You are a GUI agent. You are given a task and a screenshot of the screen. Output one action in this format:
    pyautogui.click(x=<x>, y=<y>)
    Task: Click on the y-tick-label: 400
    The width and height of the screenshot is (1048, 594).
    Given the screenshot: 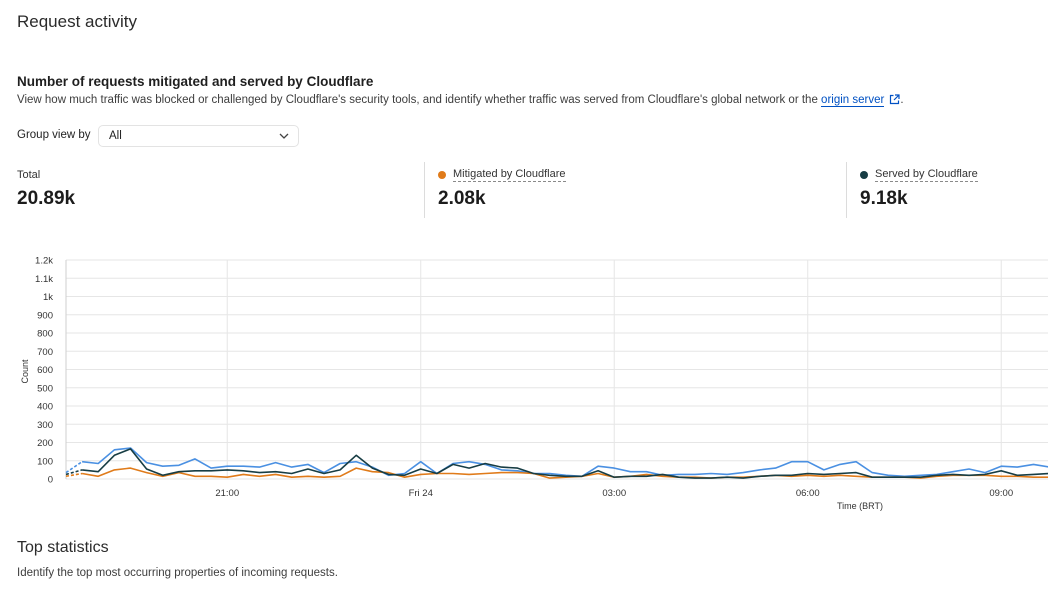 What is the action you would take?
    pyautogui.click(x=45, y=407)
    